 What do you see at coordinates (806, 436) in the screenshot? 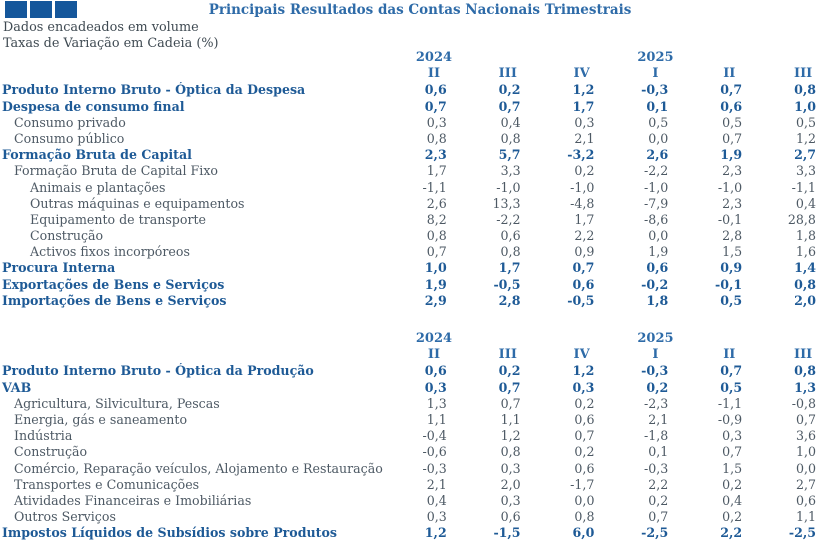
I see `value-cell: 3,6` at bounding box center [806, 436].